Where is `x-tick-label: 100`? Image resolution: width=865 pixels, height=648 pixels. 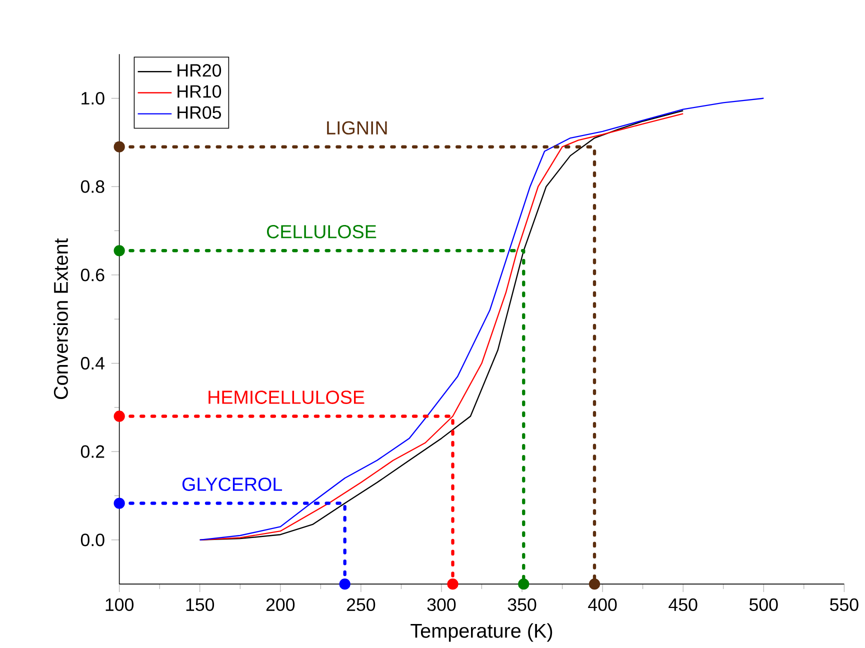
x-tick-label: 100 is located at coordinates (120, 605).